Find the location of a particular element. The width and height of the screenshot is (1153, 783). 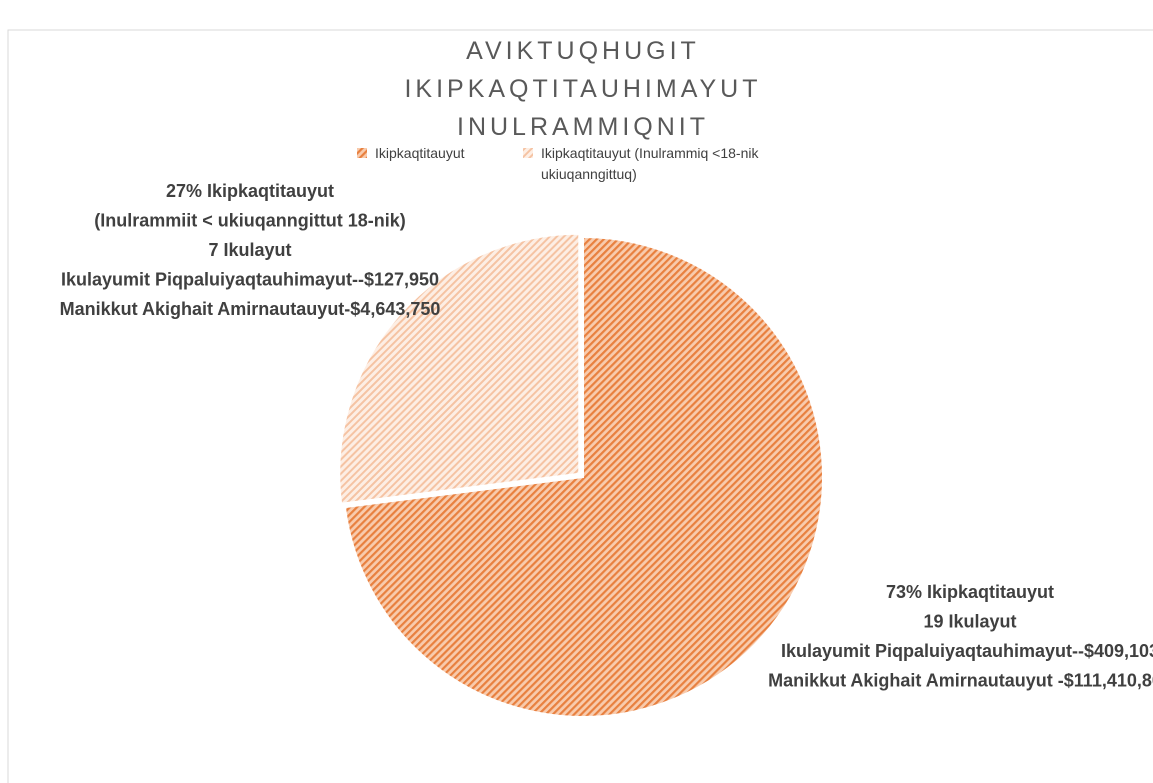

data-label-value: 27% is located at coordinates (184, 191).